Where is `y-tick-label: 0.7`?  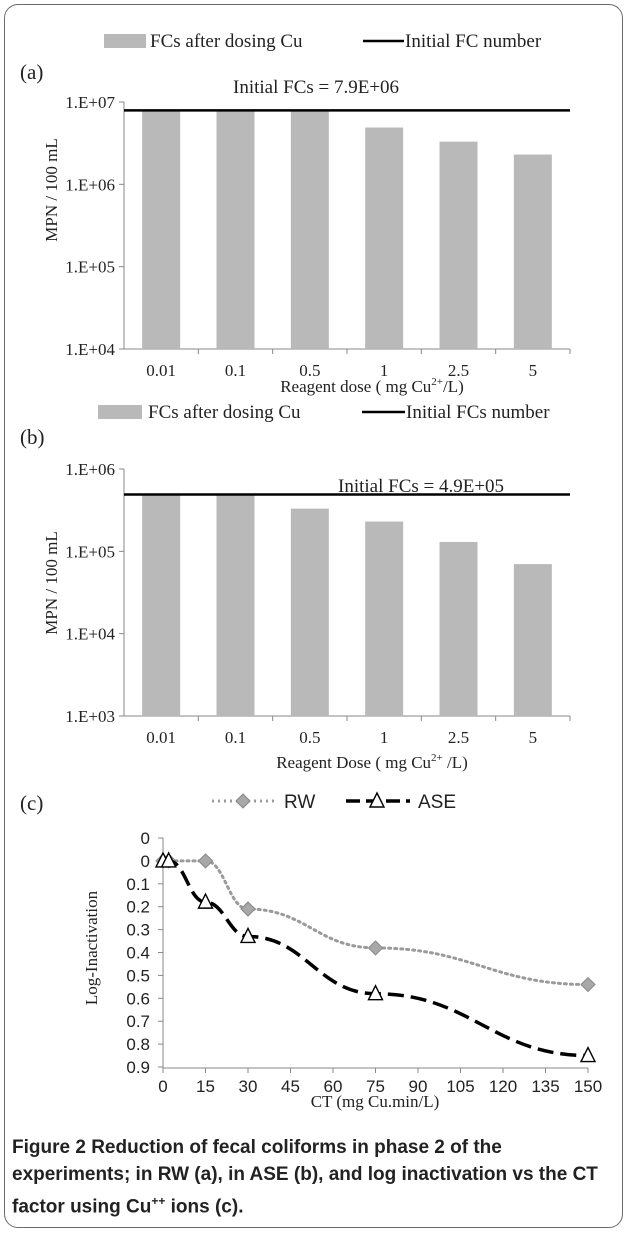
y-tick-label: 0.7 is located at coordinates (138, 1021).